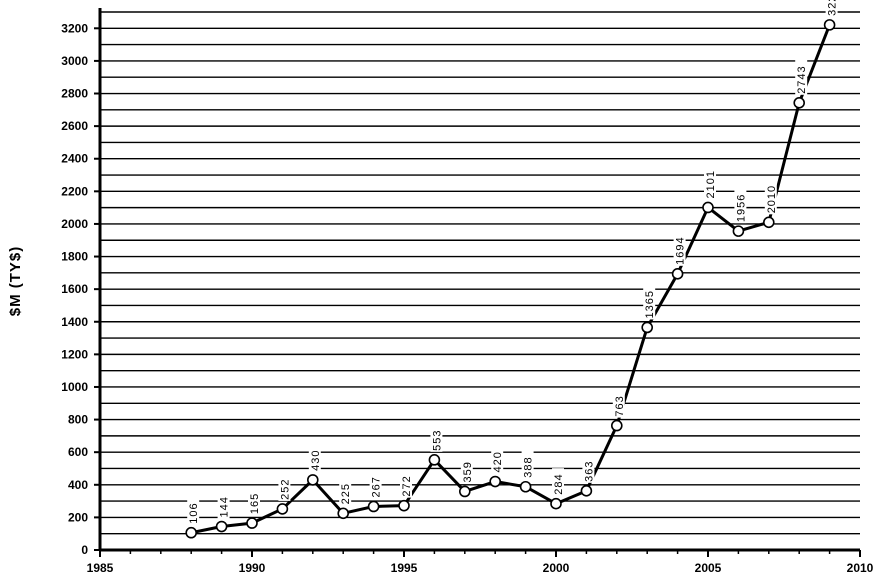 The width and height of the screenshot is (883, 581). I want to click on data-label: 359, so click(468, 471).